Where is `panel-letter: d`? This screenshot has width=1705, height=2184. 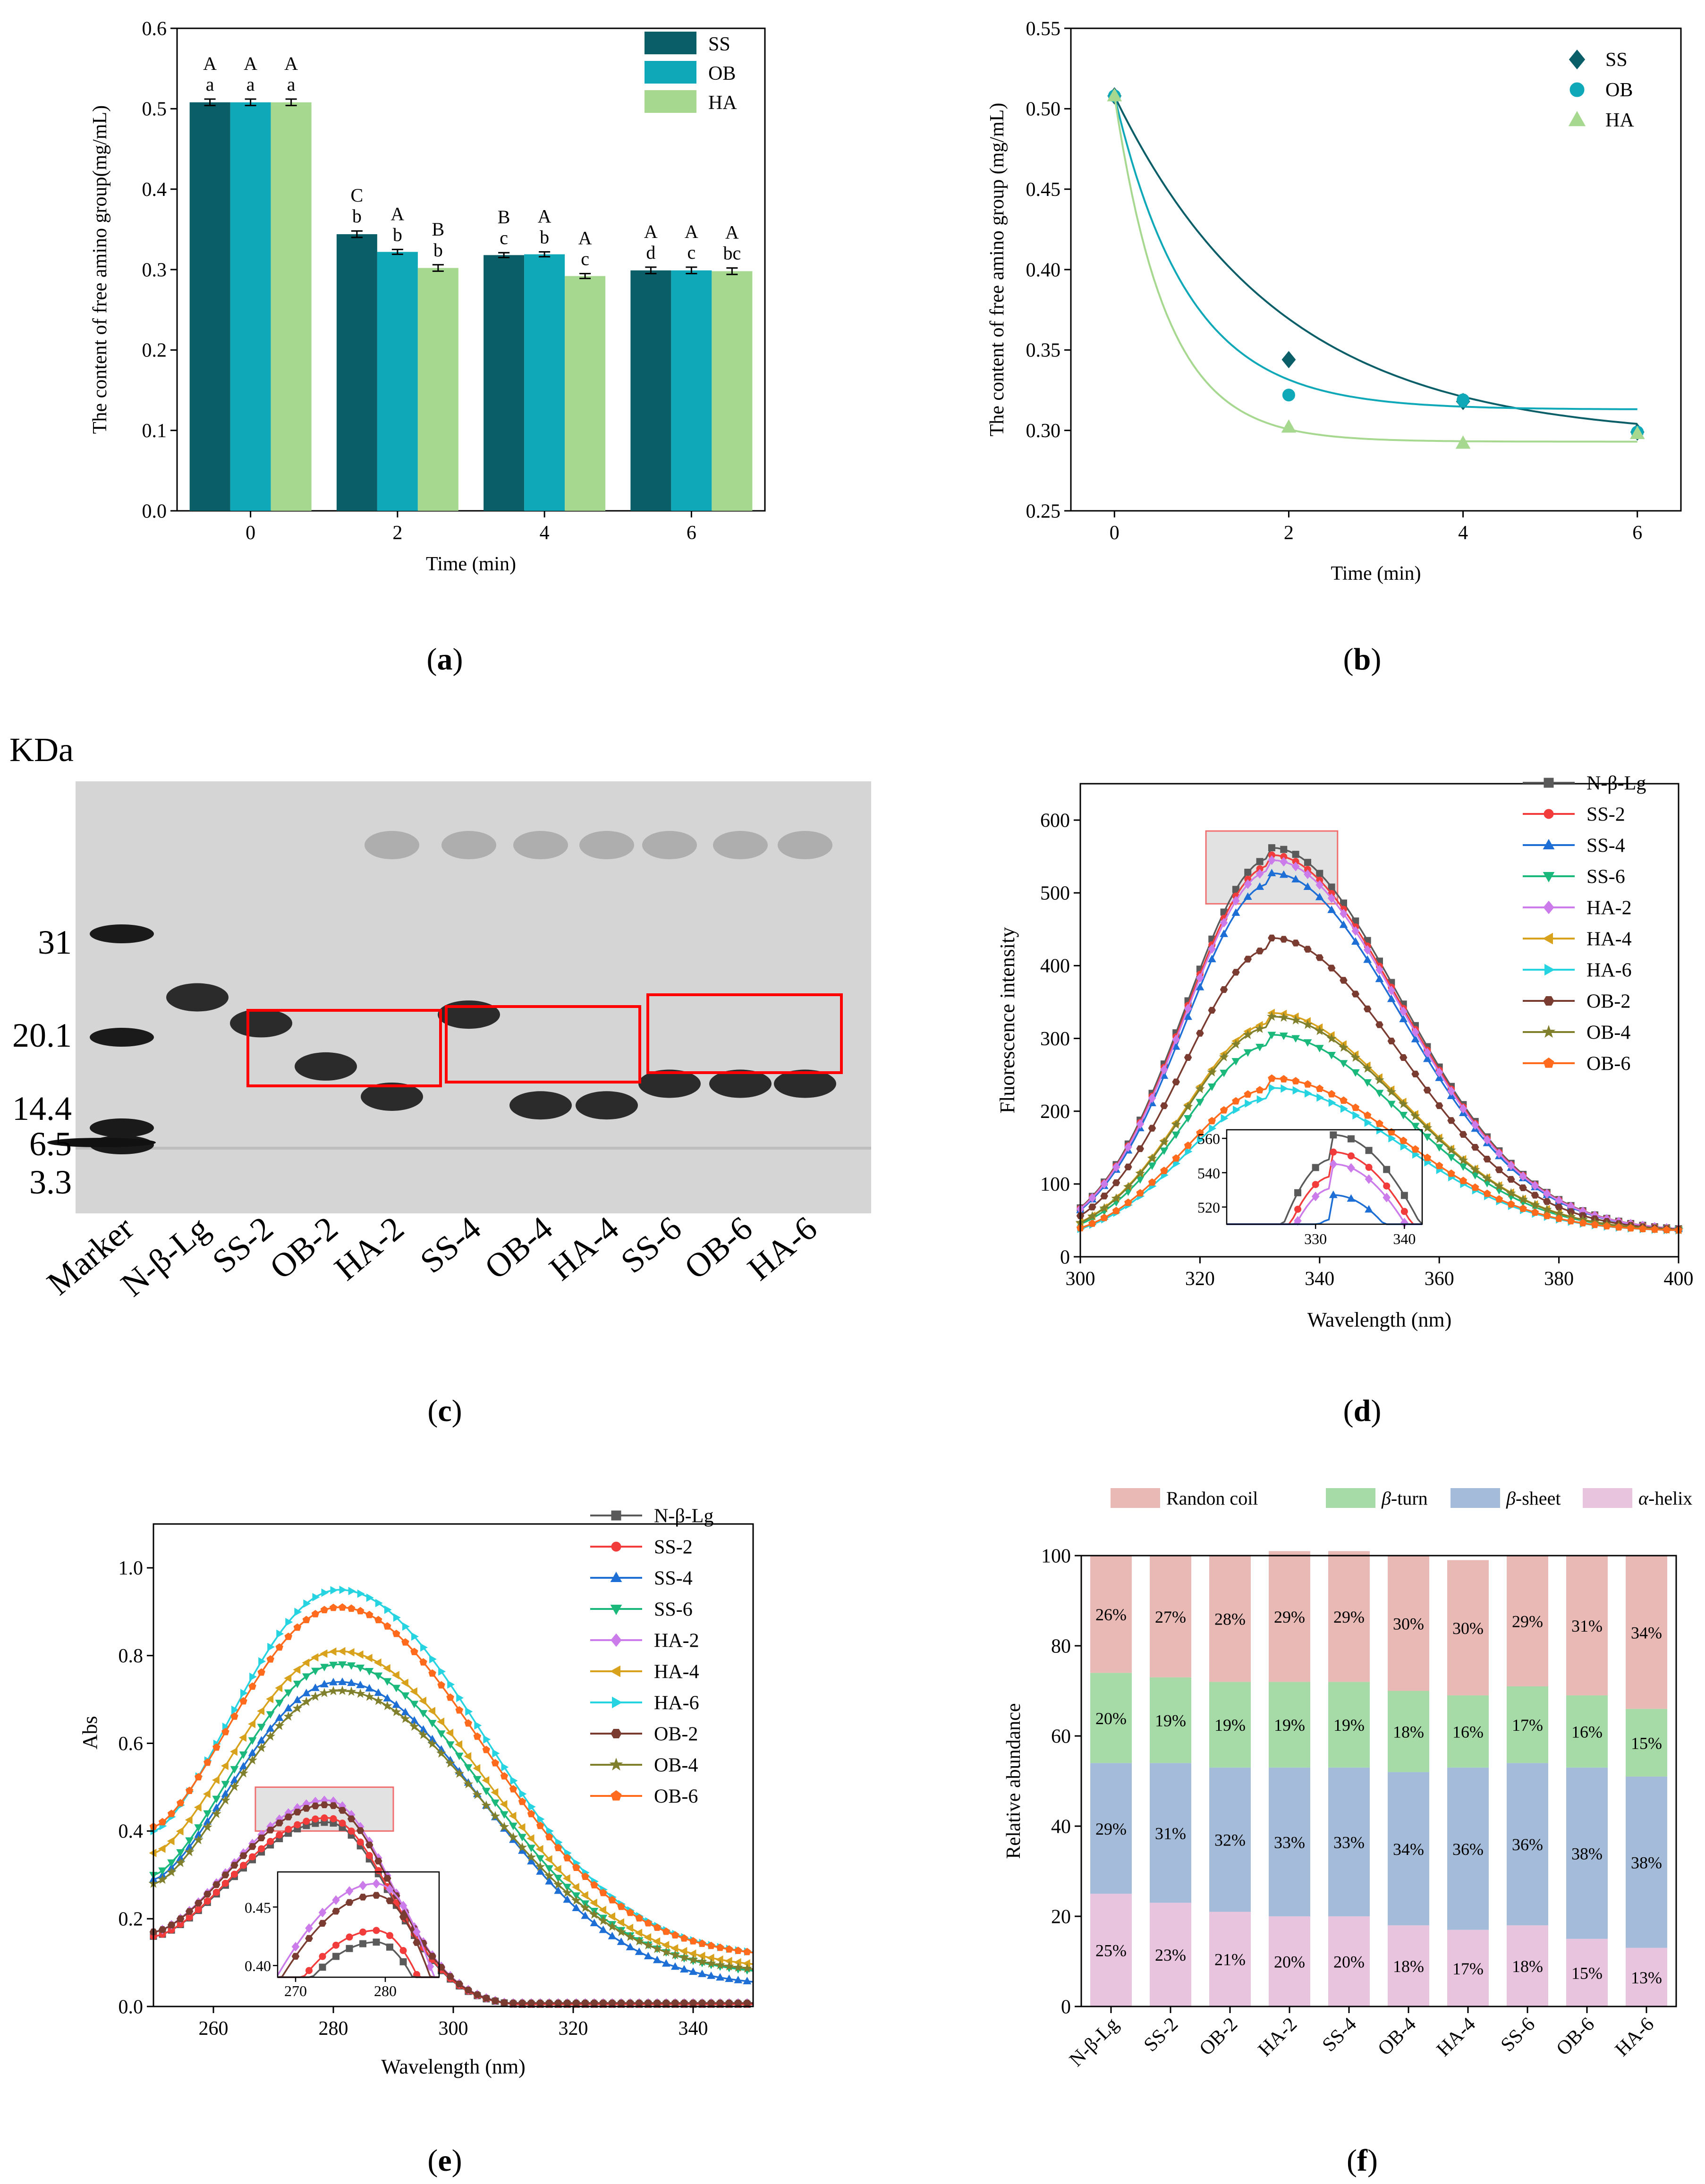
panel-letter: d is located at coordinates (1362, 1411).